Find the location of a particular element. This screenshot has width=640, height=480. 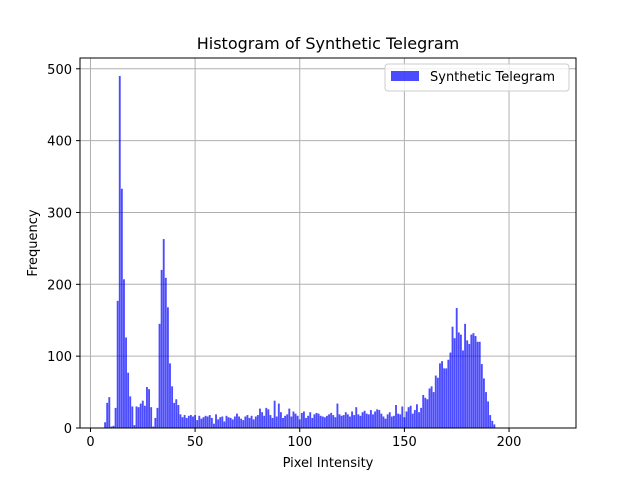

chart-title: Histogram of Synthetic Telegram is located at coordinates (328, 43).